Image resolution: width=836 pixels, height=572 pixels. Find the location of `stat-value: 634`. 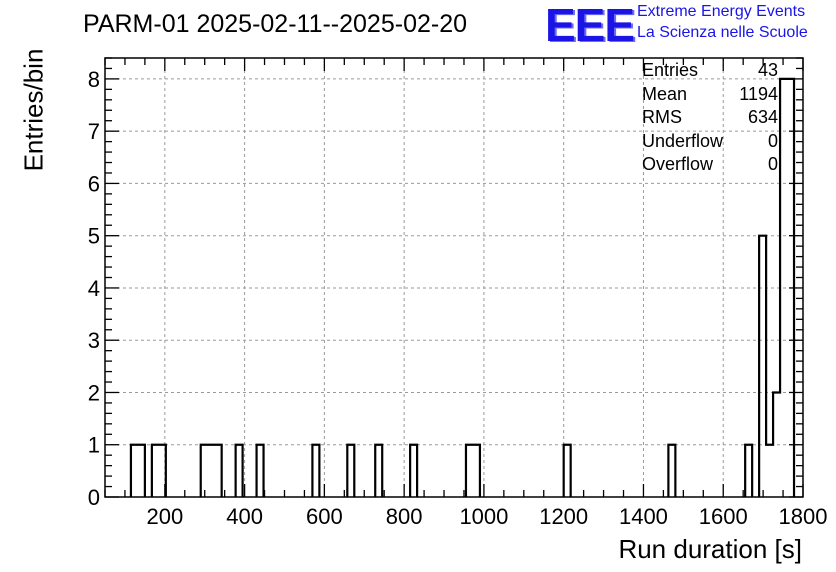

stat-value: 634 is located at coordinates (762, 117).